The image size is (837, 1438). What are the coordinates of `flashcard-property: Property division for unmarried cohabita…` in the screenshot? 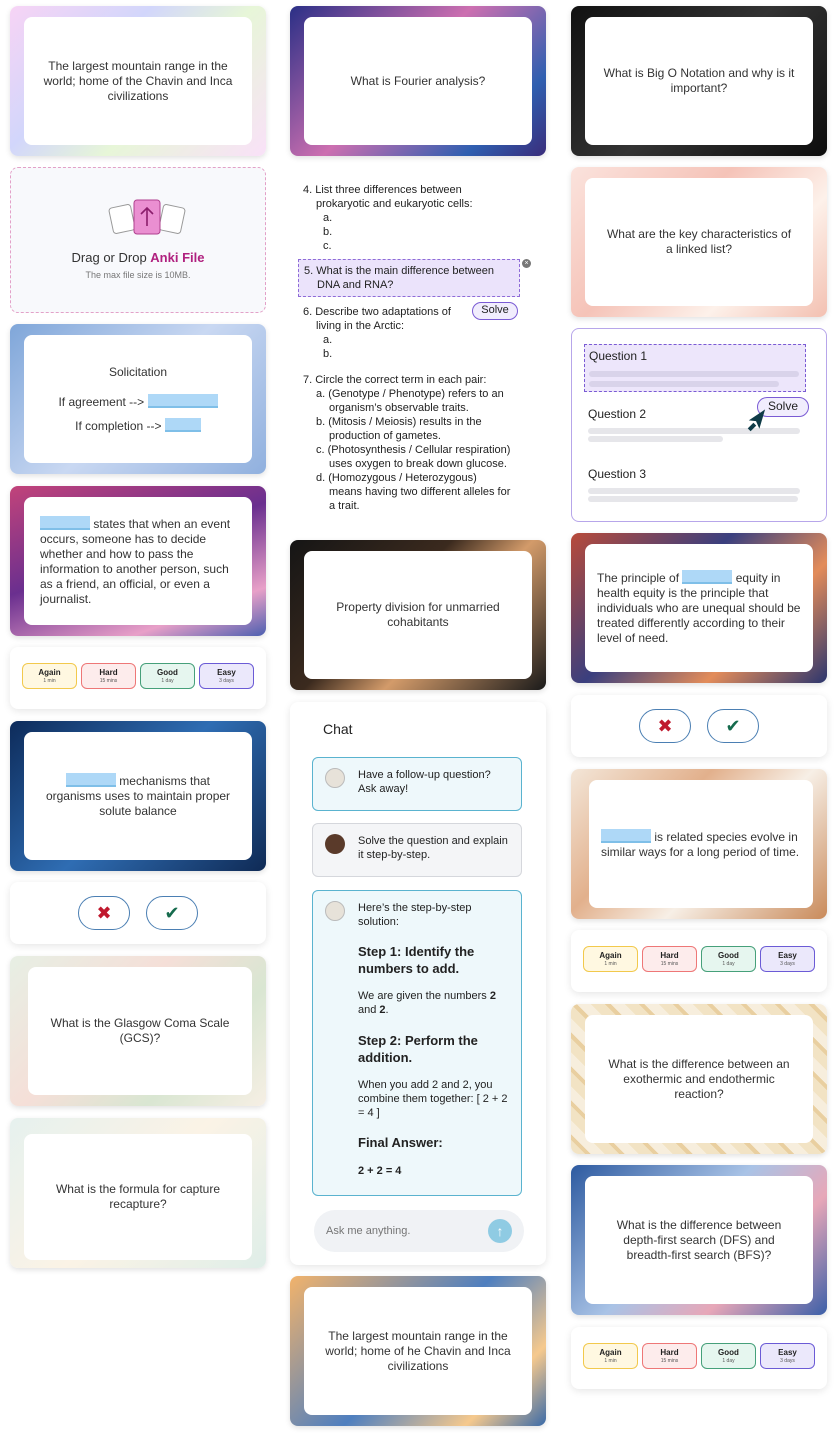 It's located at (418, 615).